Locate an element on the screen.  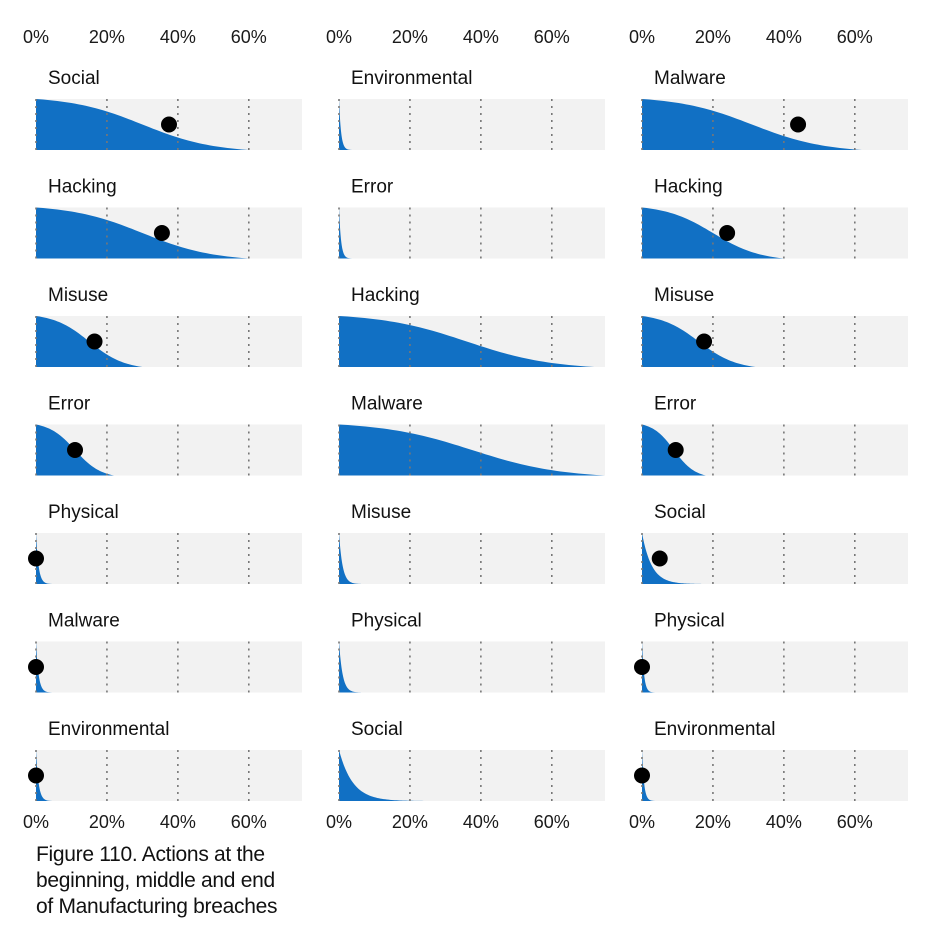
panel-end-hacking: Hacking is located at coordinates (774, 218).